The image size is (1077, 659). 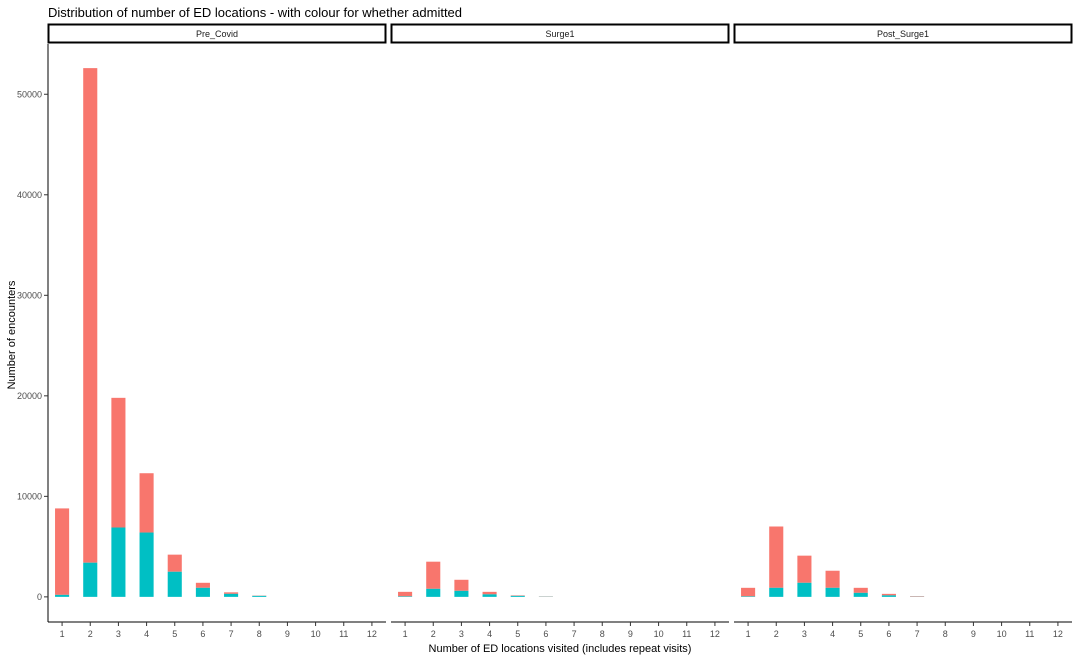 I want to click on y-axis: 0 10000 20000 30000 40000 50000, so click(x=33, y=333).